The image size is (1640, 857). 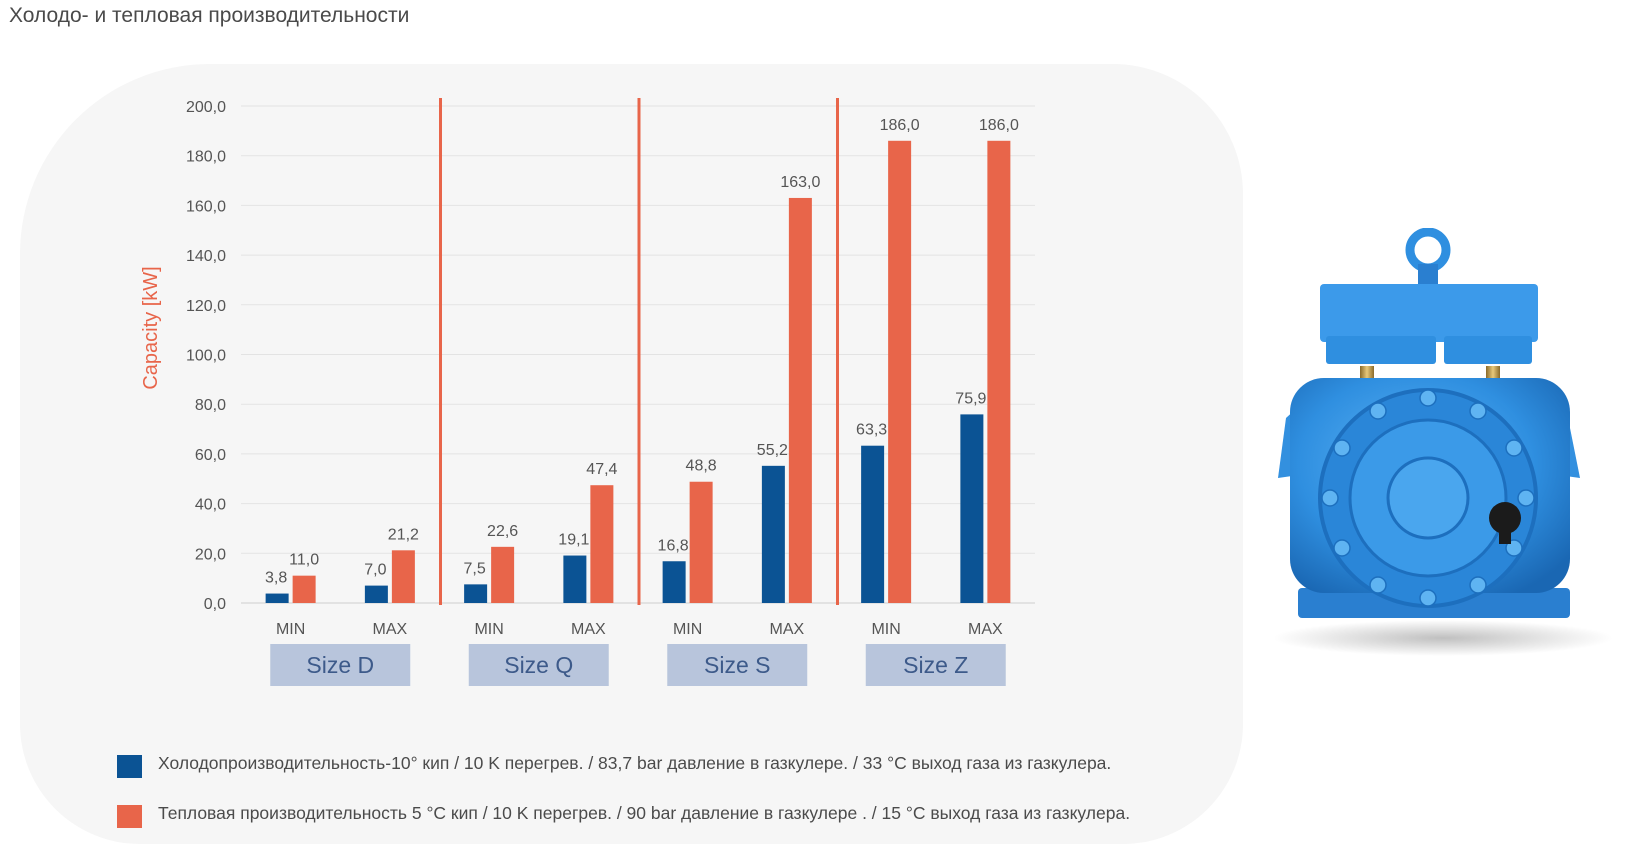 What do you see at coordinates (210, 505) in the screenshot?
I see `y-tick-label: 40,0` at bounding box center [210, 505].